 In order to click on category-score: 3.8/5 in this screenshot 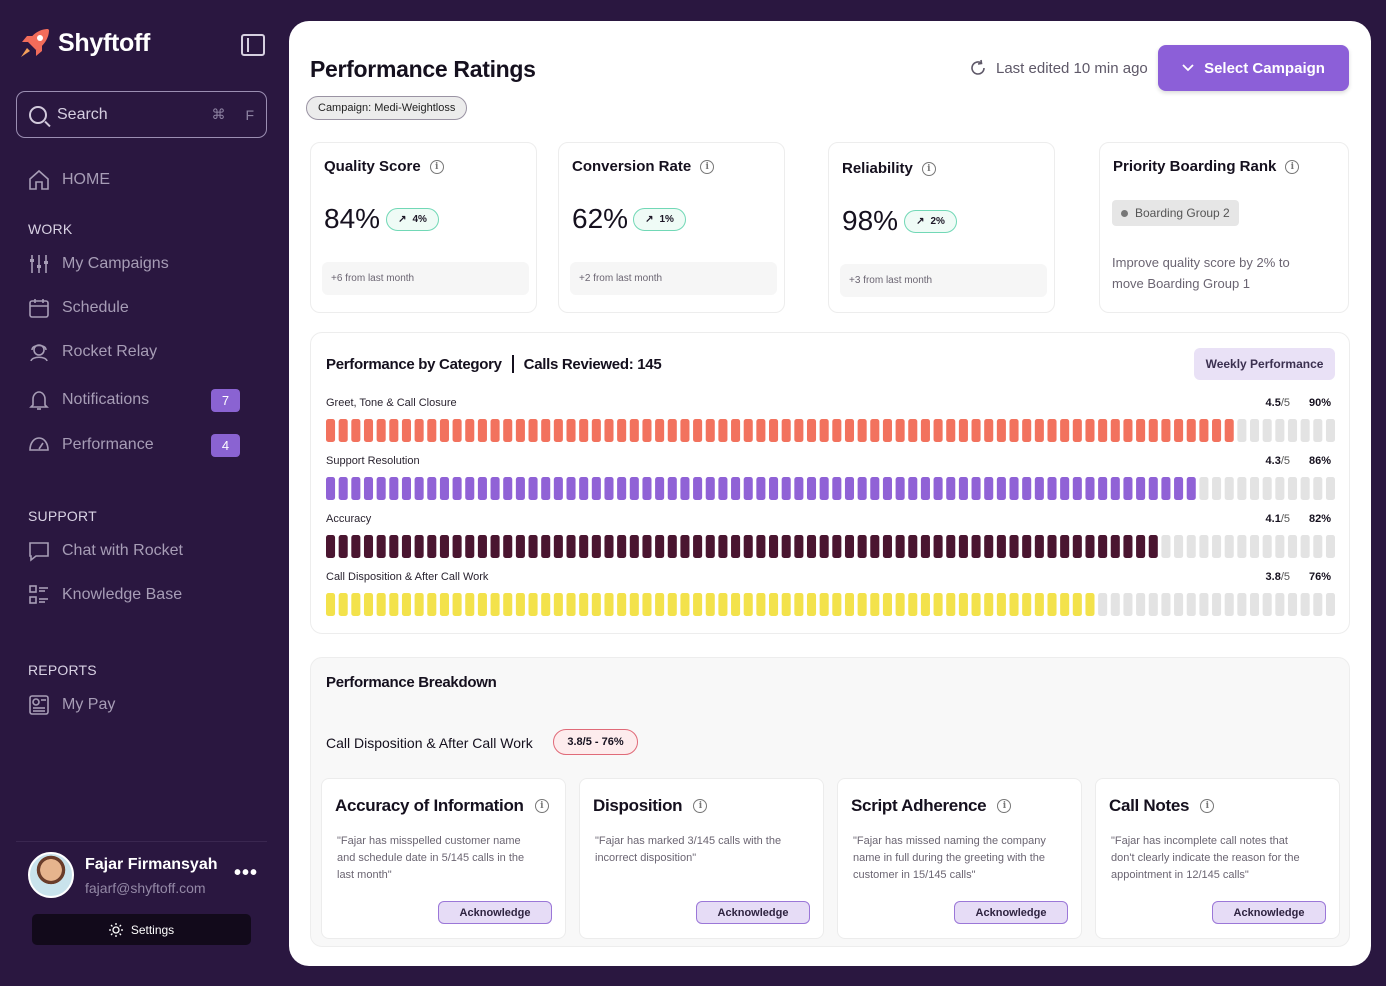, I will do `click(1278, 577)`.